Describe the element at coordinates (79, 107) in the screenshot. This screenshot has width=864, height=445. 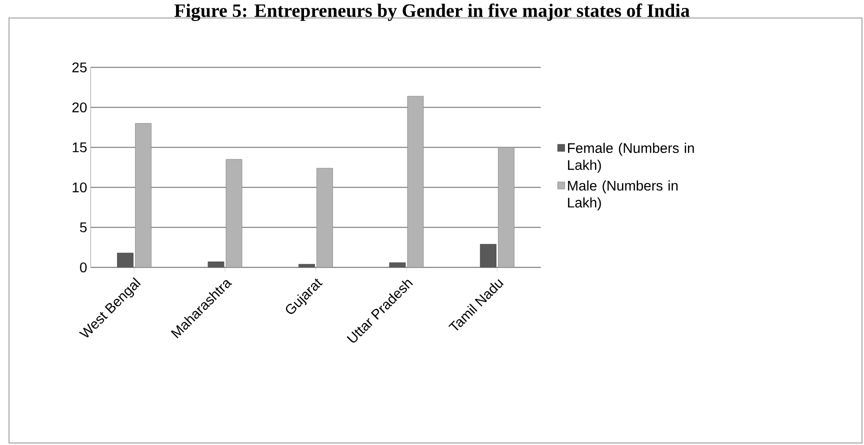
I see `y-tick-label: 20` at that location.